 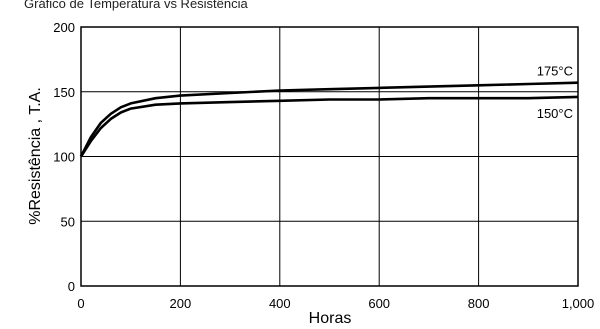 I want to click on series-labels: 175°C 150°C, so click(x=555, y=92).